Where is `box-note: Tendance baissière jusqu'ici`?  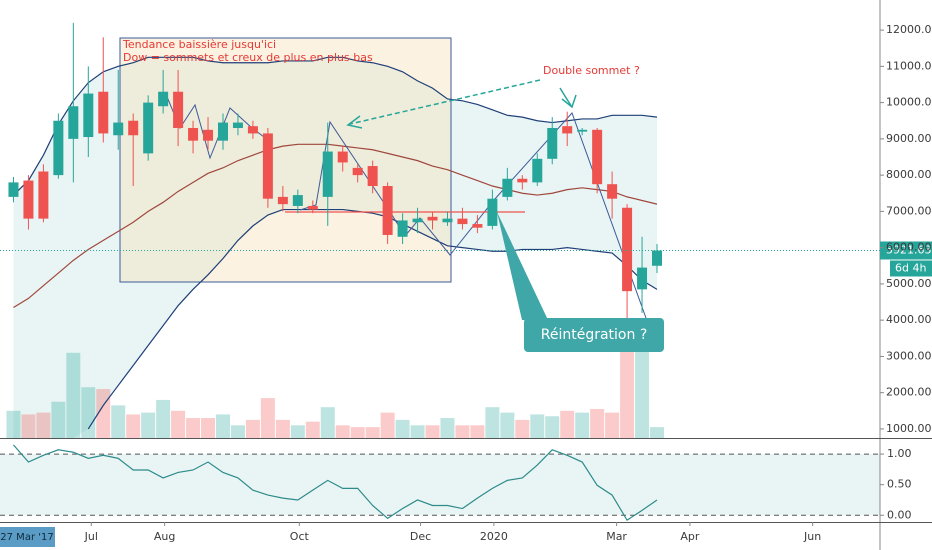
box-note: Tendance baissière jusqu'ici is located at coordinates (199, 44).